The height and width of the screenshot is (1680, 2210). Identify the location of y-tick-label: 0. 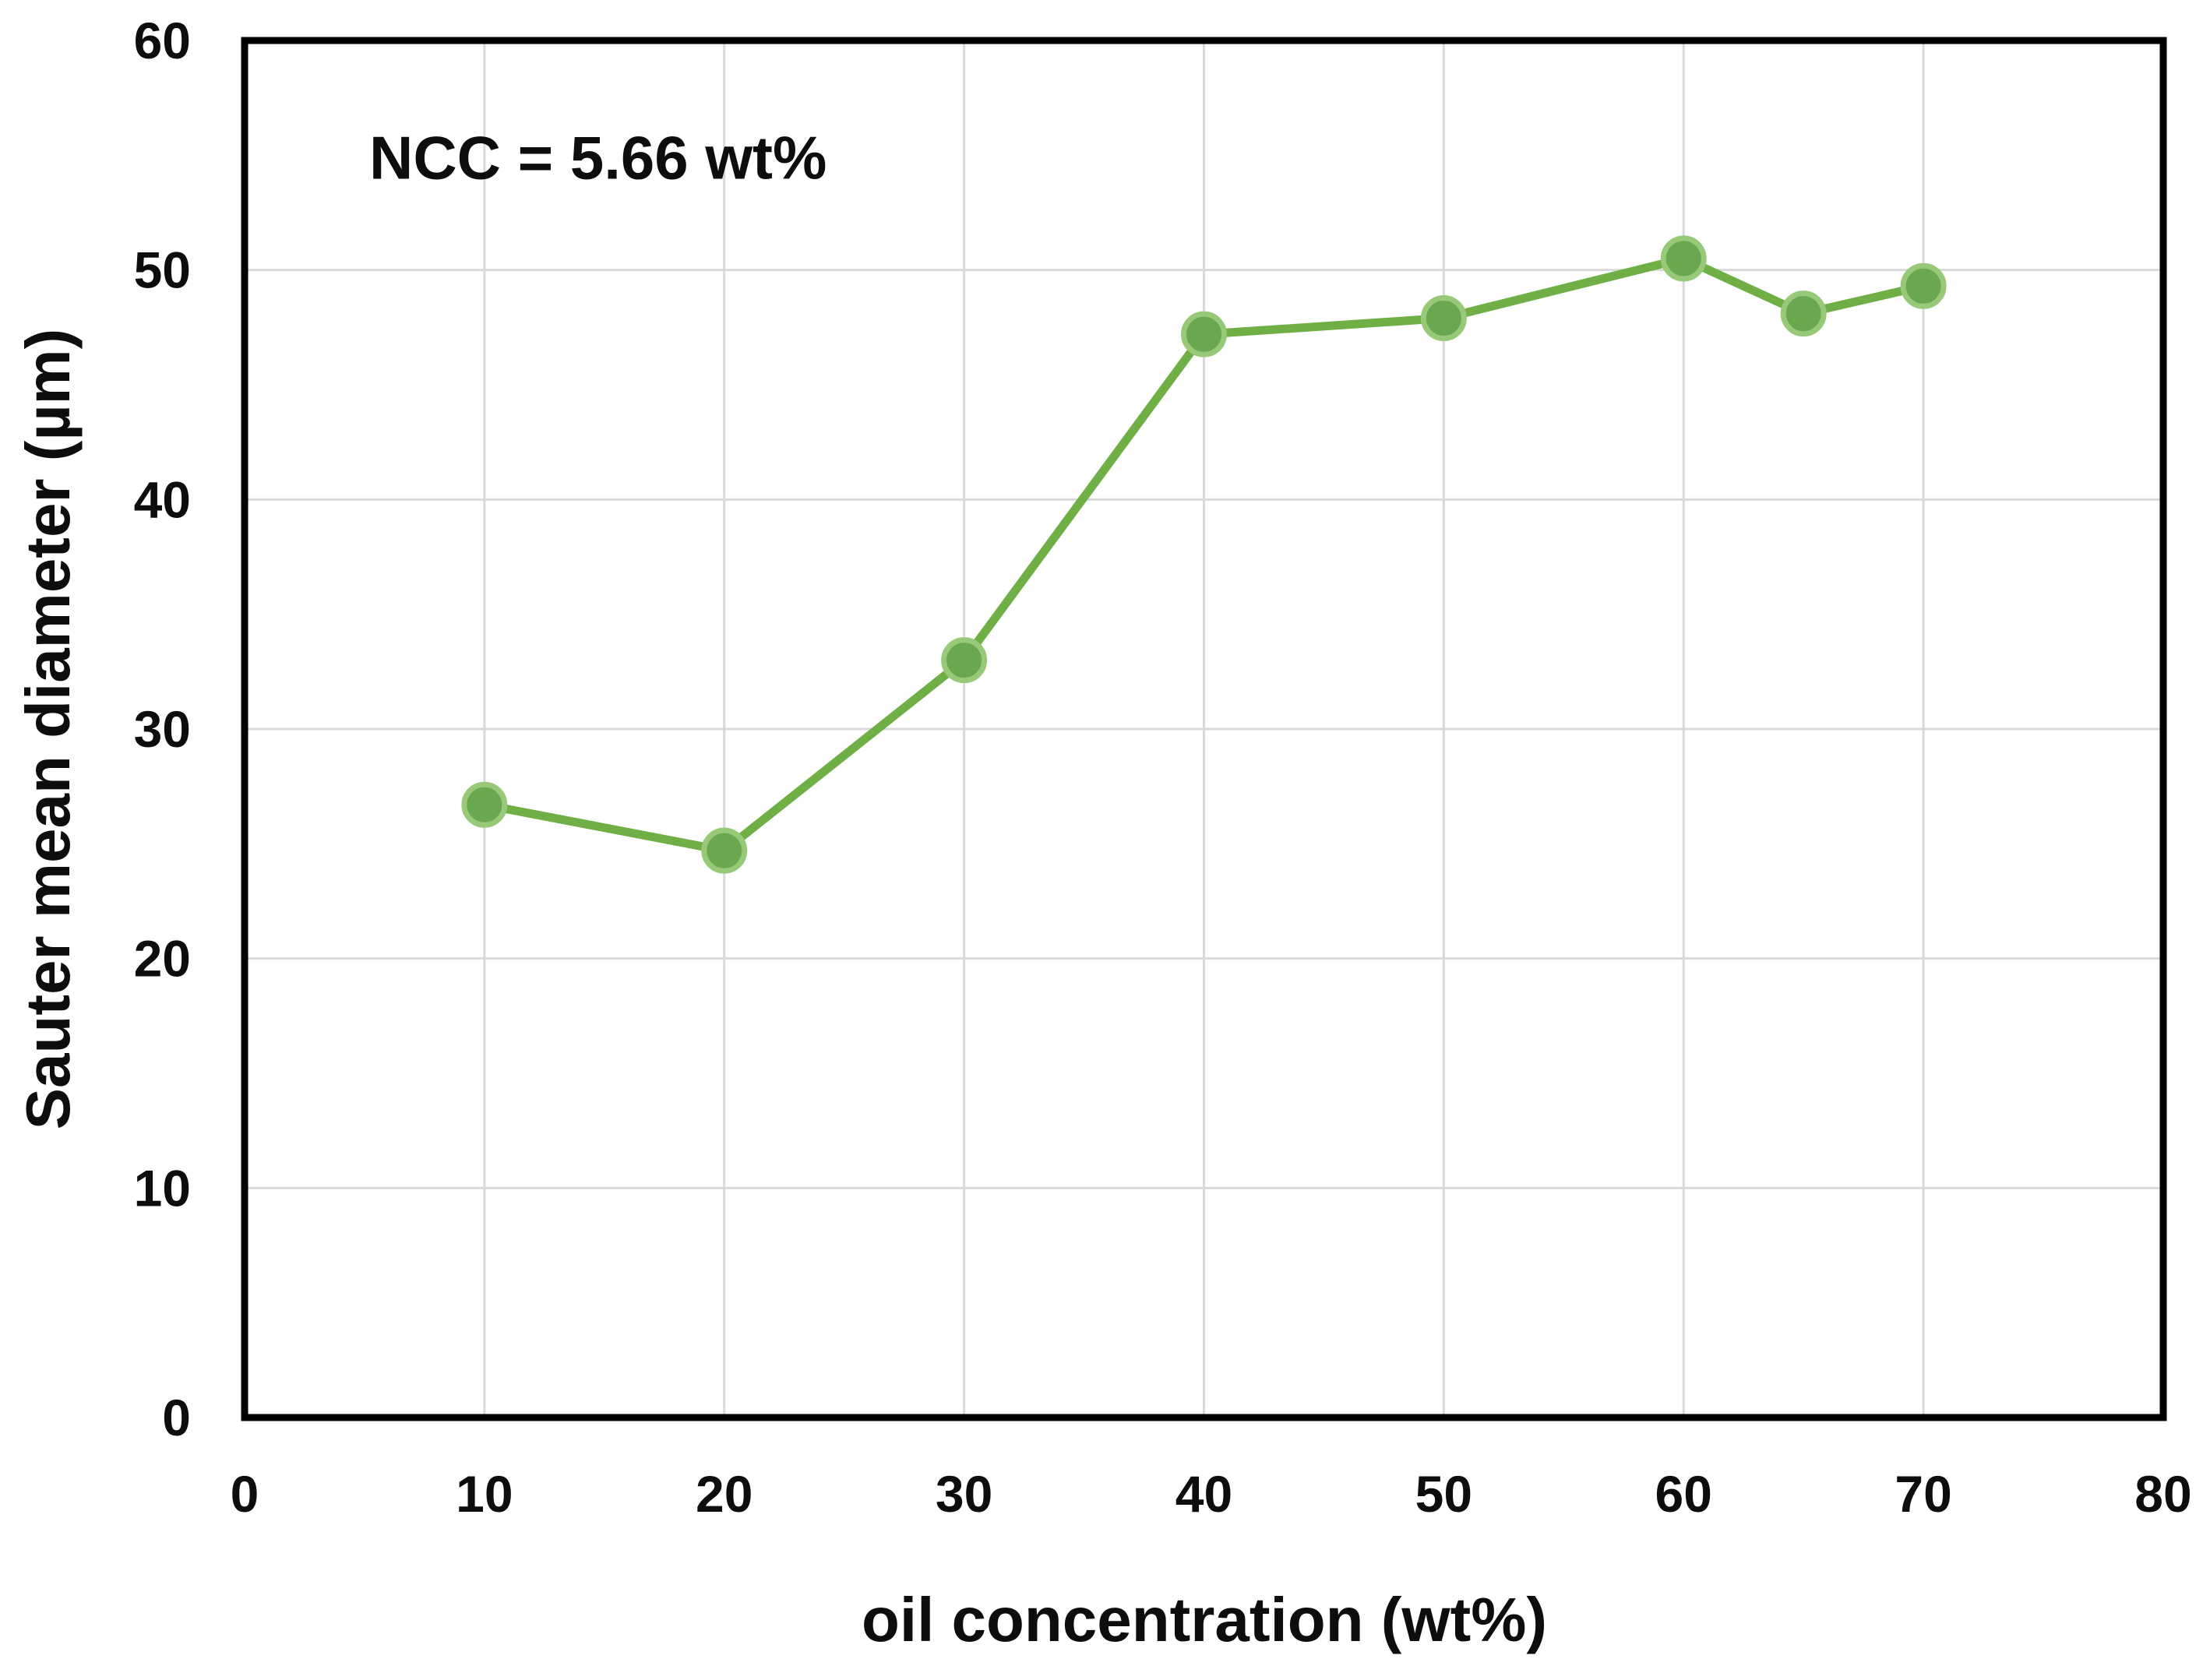
(176, 1418).